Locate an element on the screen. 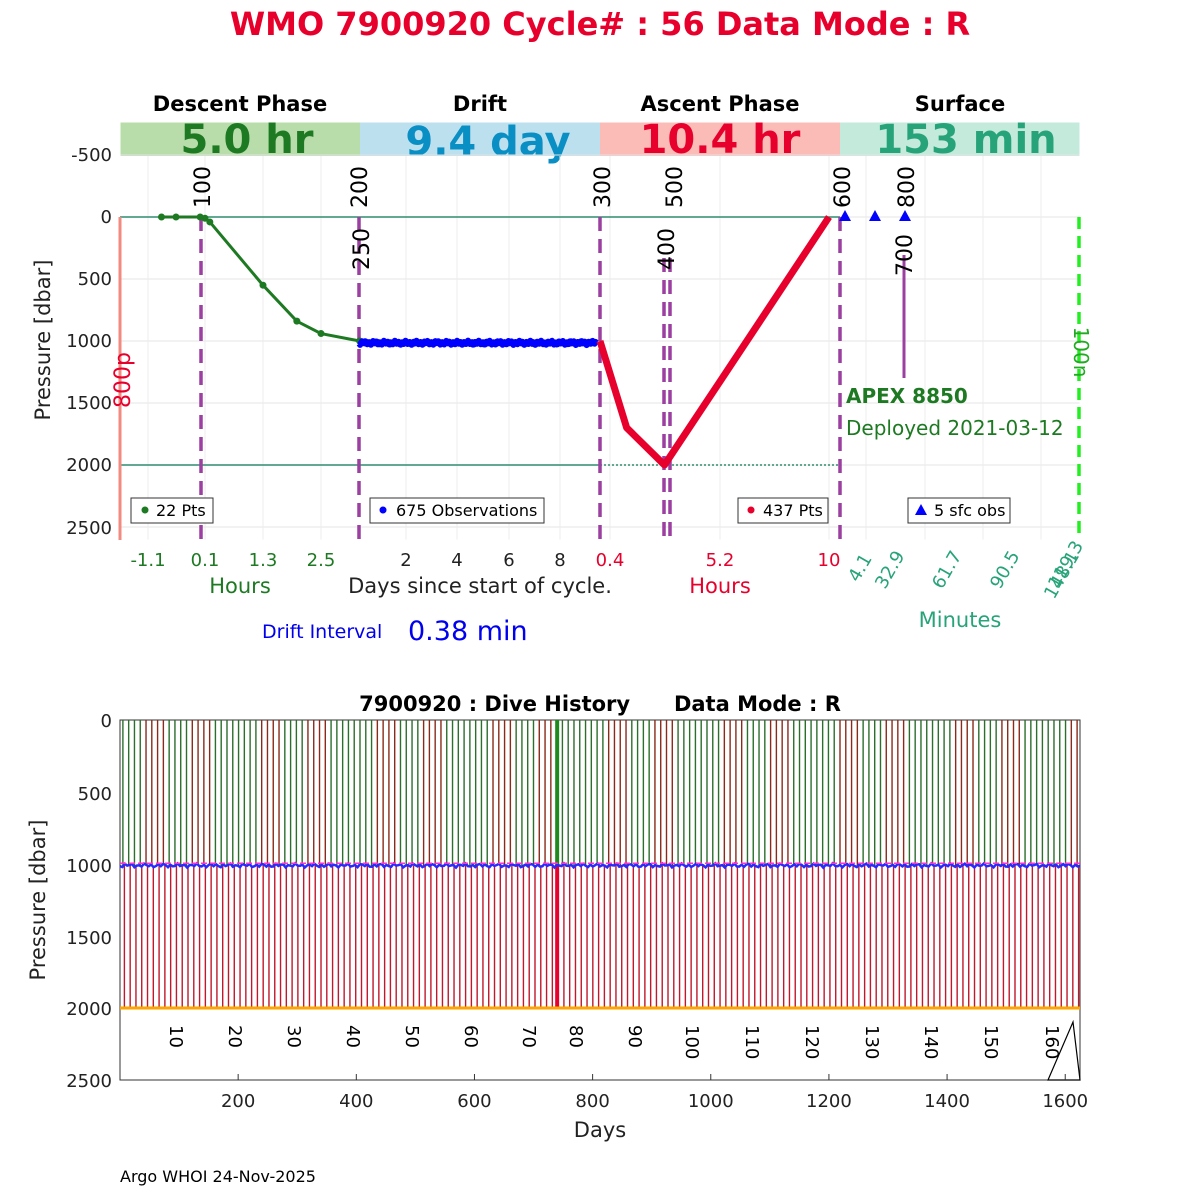  x-tick-label: 6 is located at coordinates (508, 560).